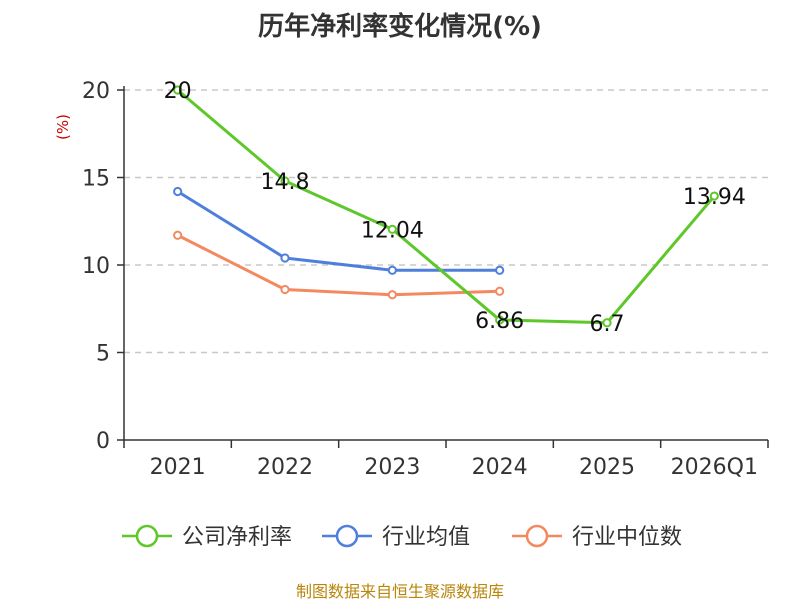  What do you see at coordinates (237, 537) in the screenshot?
I see `legend-label: 公司净利率` at bounding box center [237, 537].